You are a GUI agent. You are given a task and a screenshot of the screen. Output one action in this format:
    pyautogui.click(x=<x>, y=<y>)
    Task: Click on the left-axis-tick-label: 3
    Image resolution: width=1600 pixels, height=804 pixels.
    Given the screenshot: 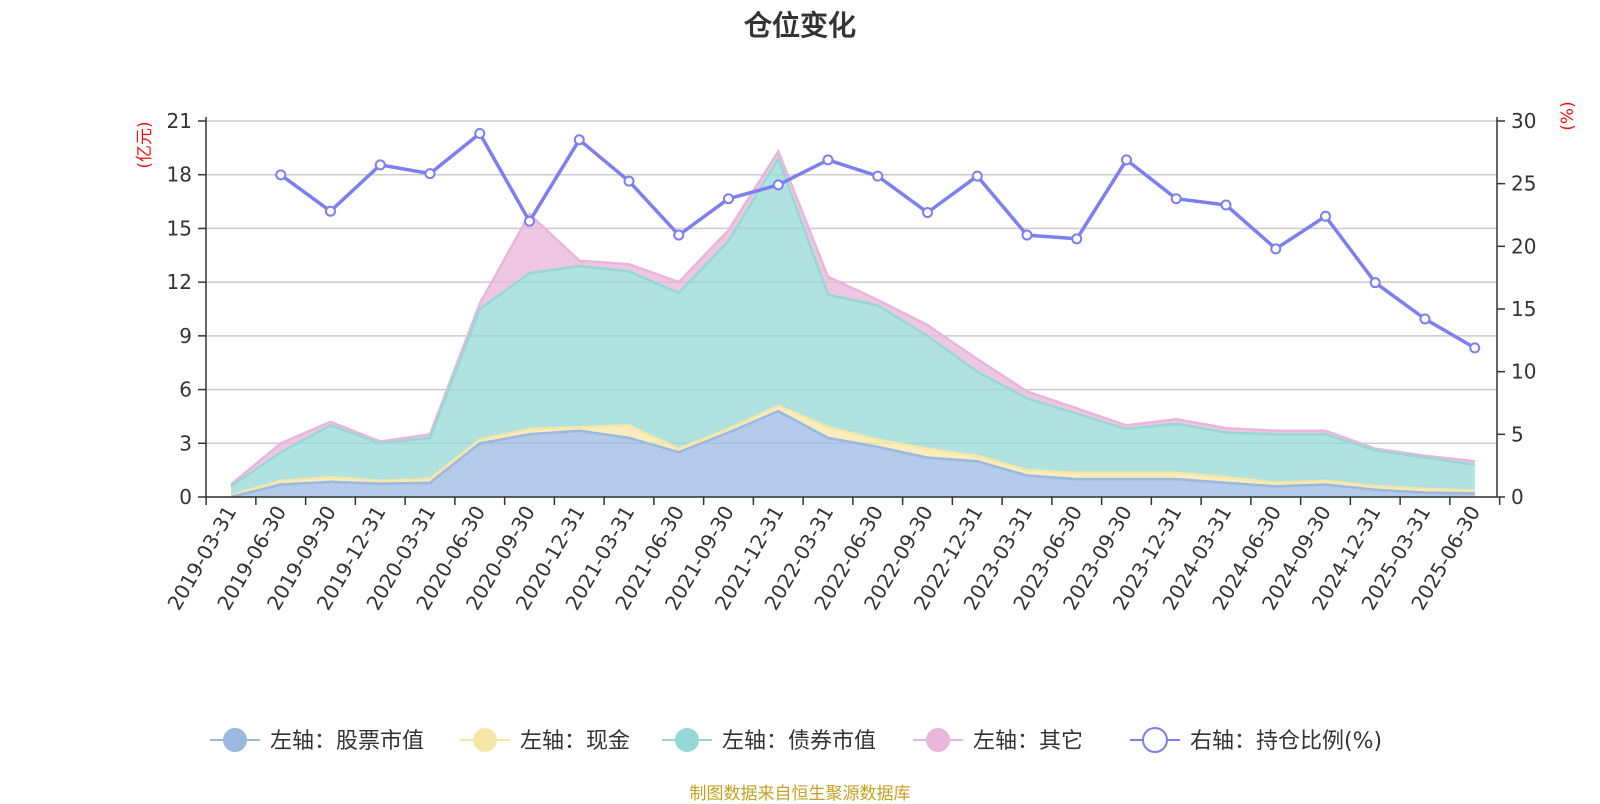 What is the action you would take?
    pyautogui.click(x=185, y=443)
    